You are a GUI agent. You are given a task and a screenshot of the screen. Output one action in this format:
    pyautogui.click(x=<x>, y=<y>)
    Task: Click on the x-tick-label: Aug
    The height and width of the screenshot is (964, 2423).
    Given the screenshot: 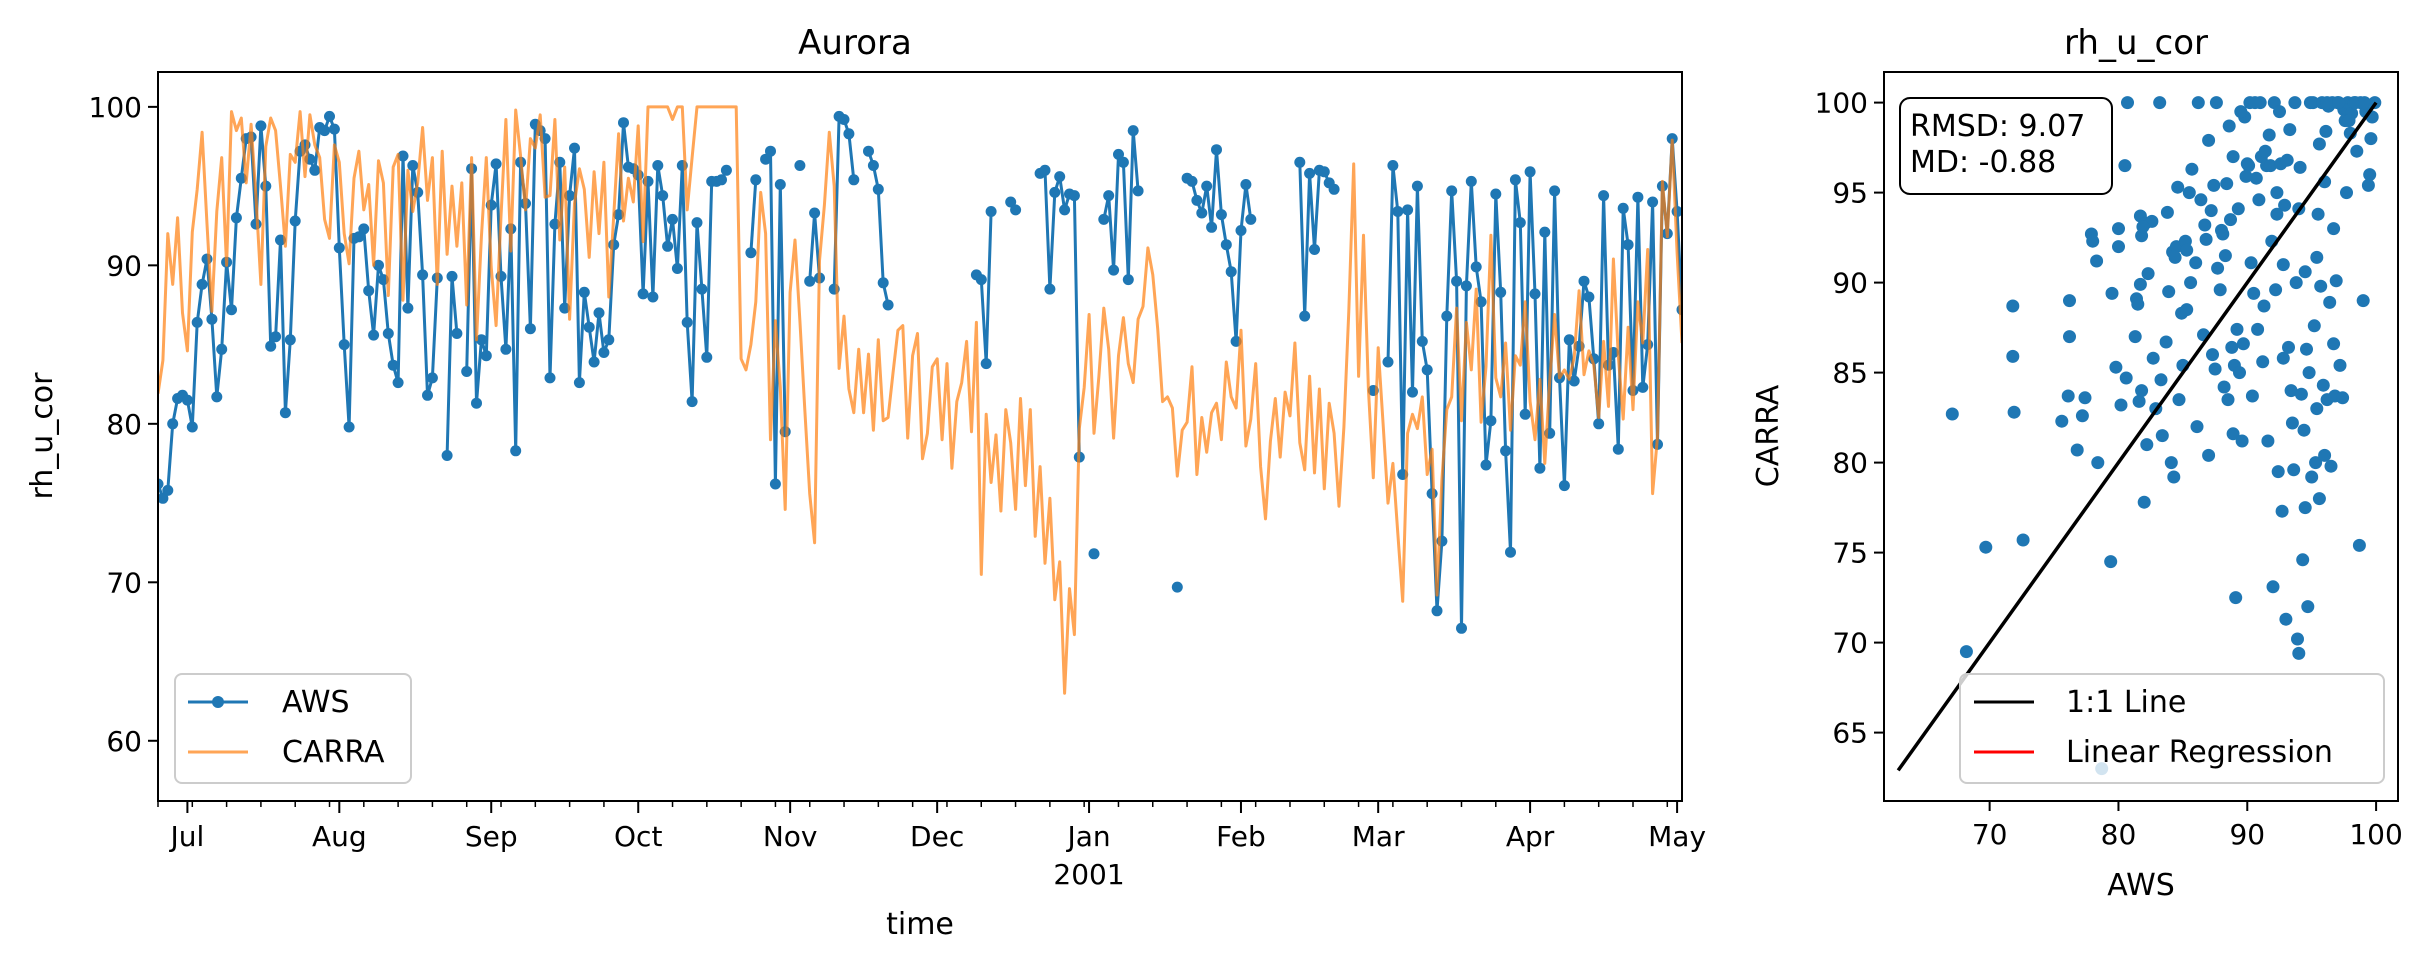 What is the action you would take?
    pyautogui.click(x=339, y=836)
    